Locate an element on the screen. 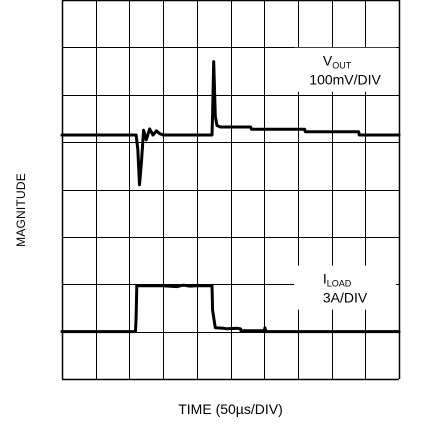  label-scale-vout: 100mV/DIV is located at coordinates (345, 80).